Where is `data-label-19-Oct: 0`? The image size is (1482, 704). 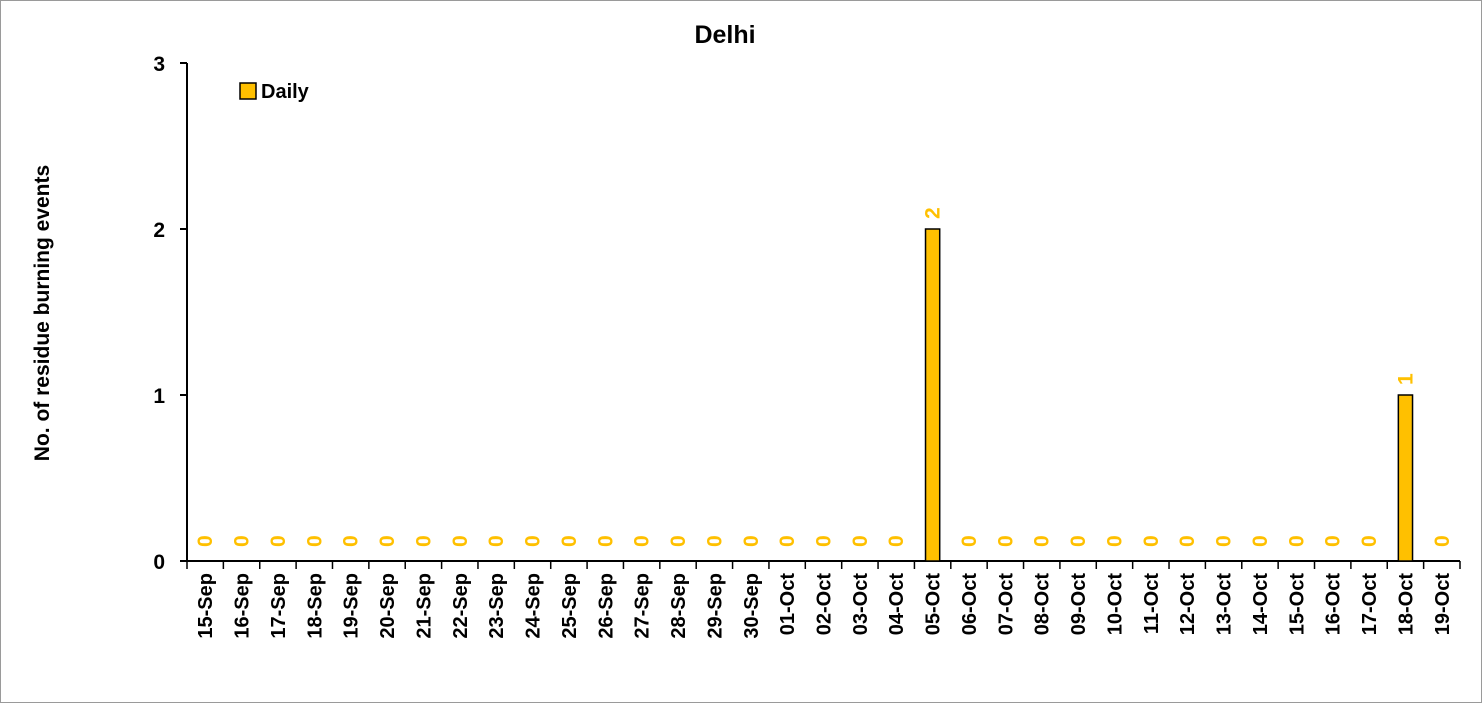
data-label-19-Oct: 0 is located at coordinates (1442, 541).